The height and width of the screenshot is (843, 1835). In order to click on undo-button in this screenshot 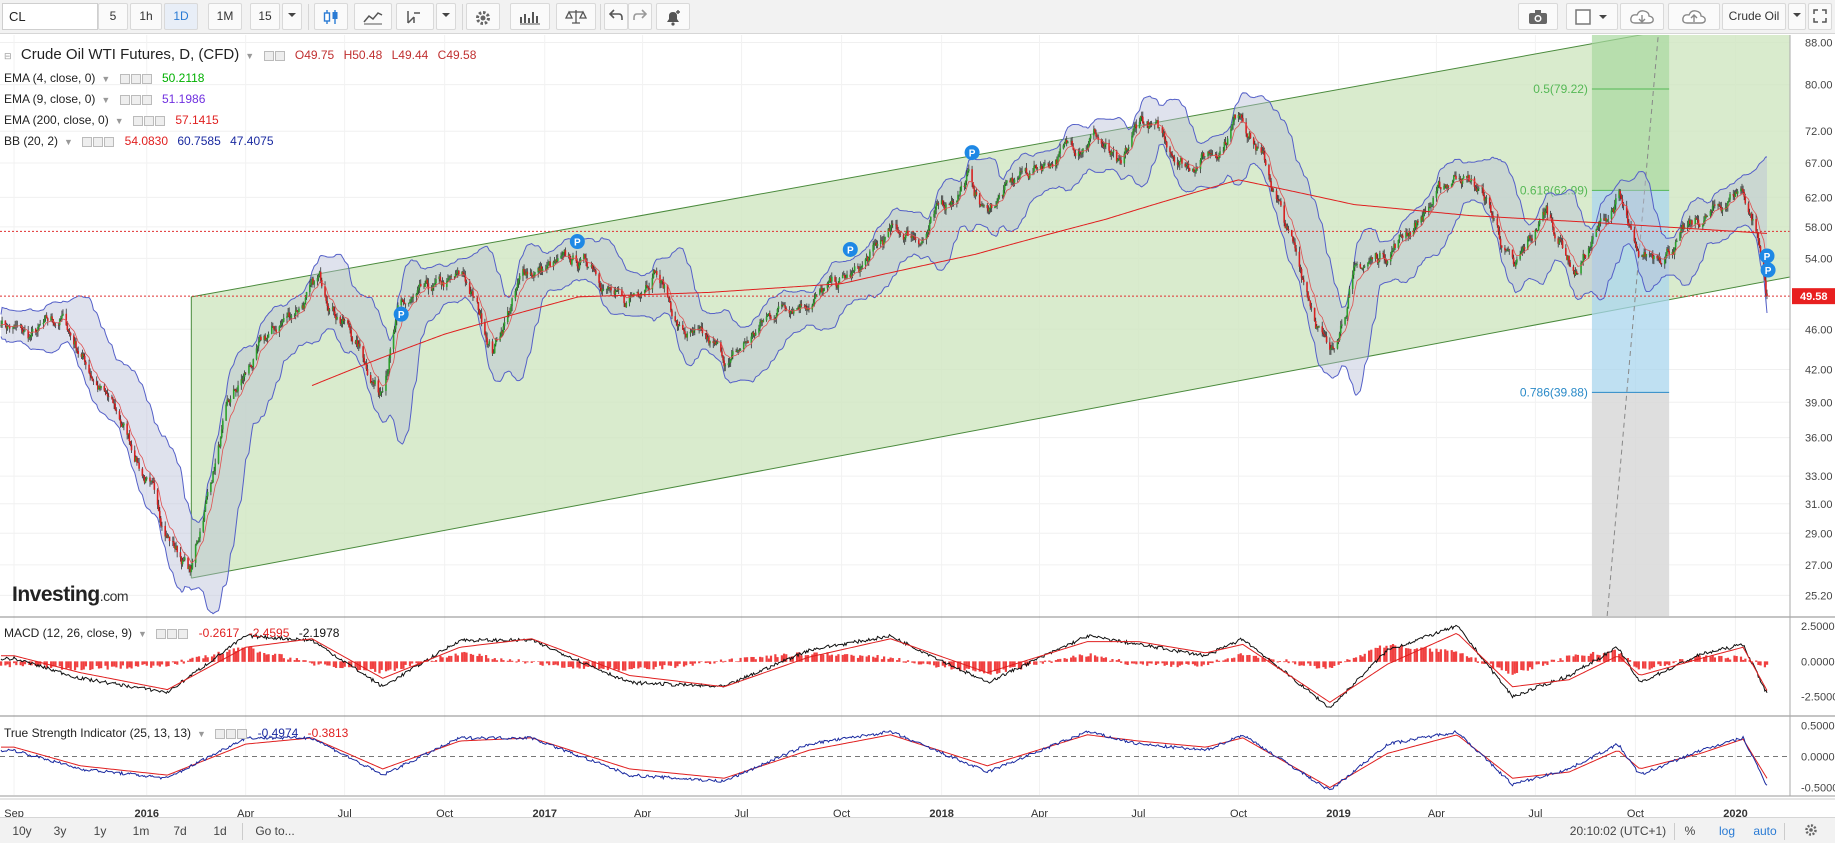, I will do `click(616, 16)`.